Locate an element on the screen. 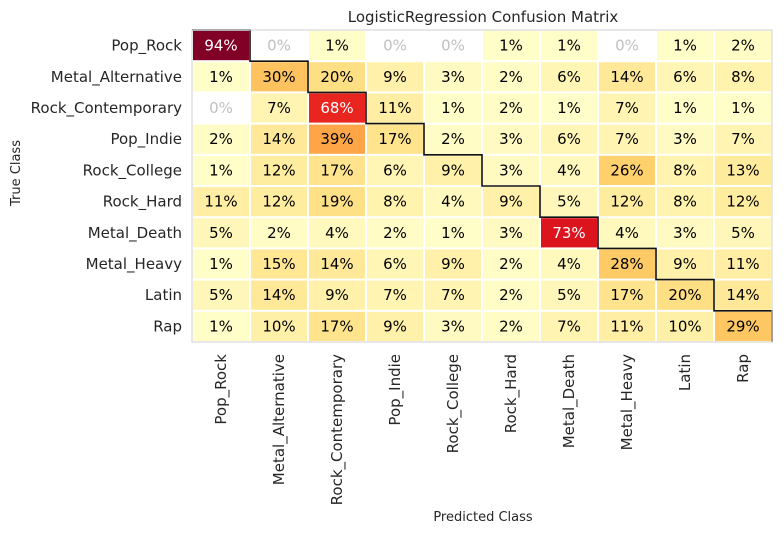 This screenshot has height=534, width=784. cell-value-label: 68% is located at coordinates (336, 108).